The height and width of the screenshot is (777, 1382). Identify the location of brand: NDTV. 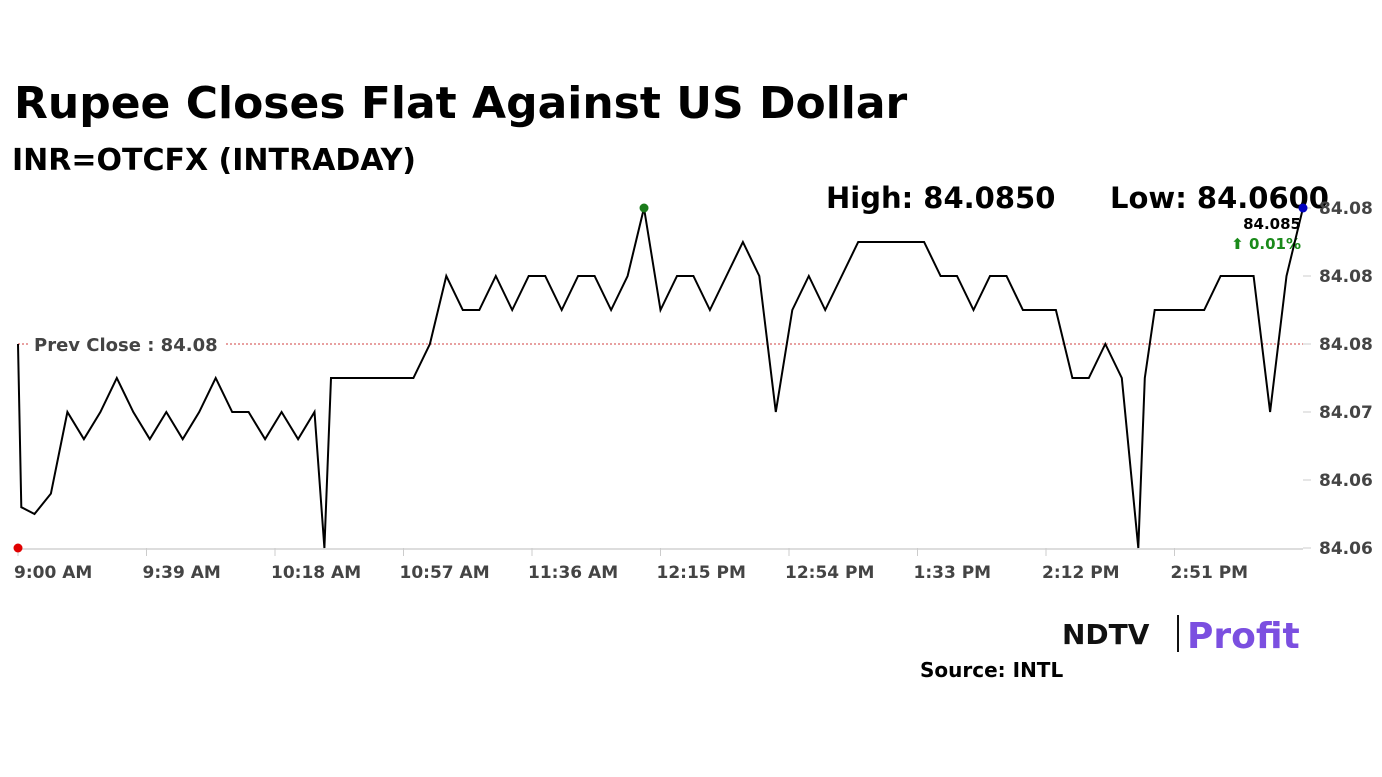
(1106, 634).